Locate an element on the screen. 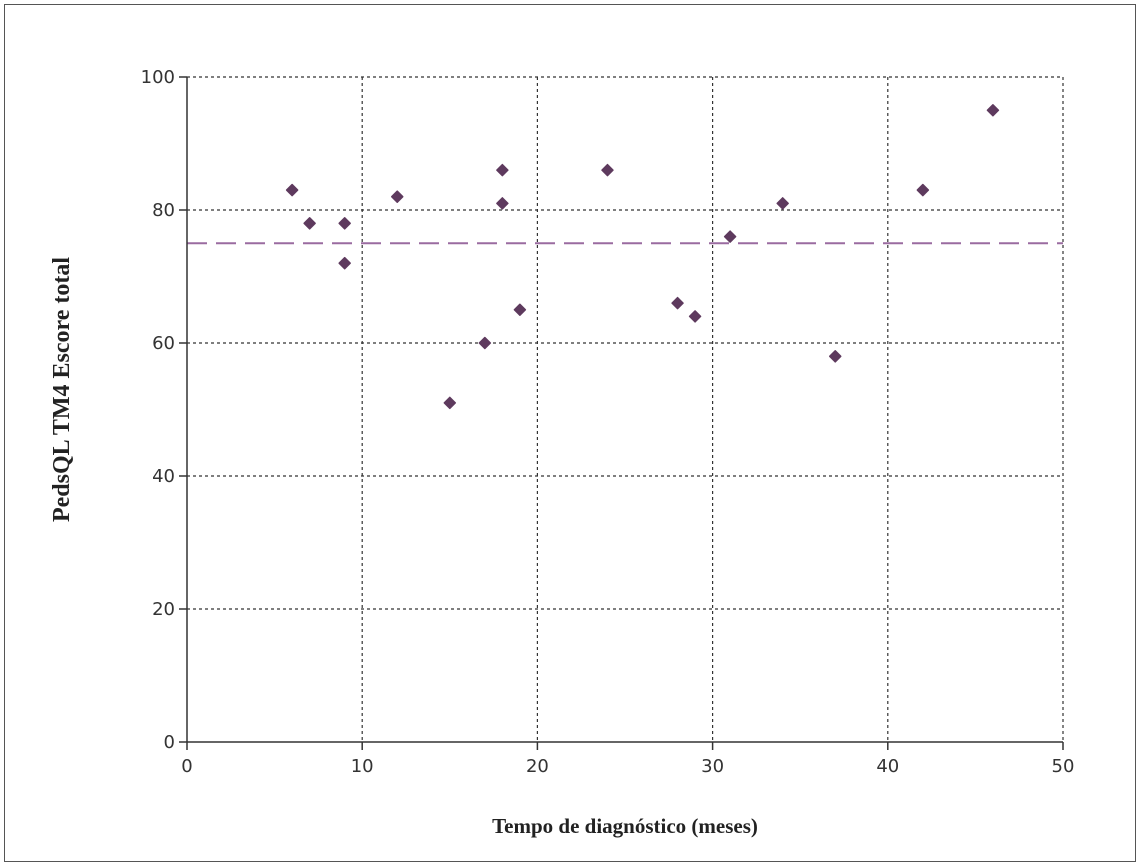 This screenshot has width=1143, height=866. x-tick-label: 40 is located at coordinates (887, 766).